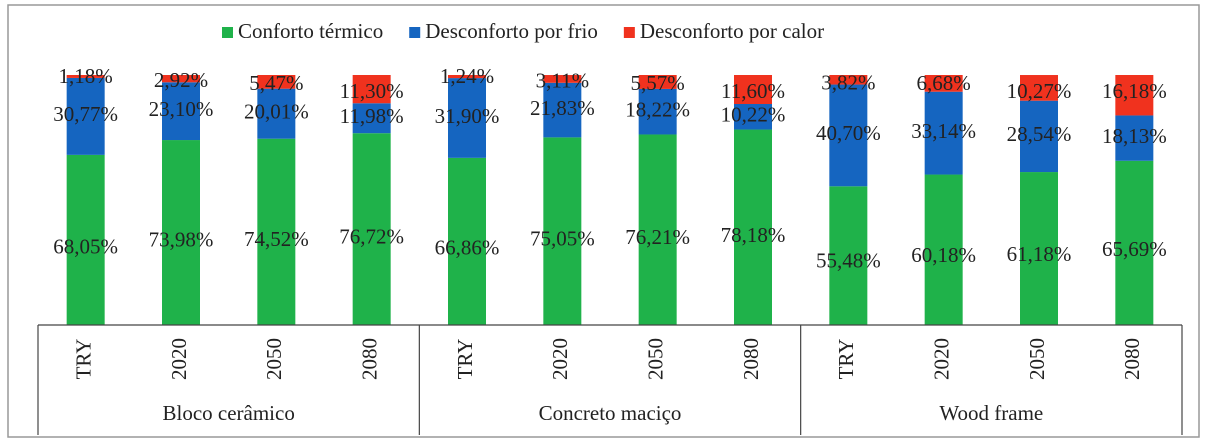  Describe the element at coordinates (848, 133) in the screenshot. I see `value-label: 40,70%` at that location.